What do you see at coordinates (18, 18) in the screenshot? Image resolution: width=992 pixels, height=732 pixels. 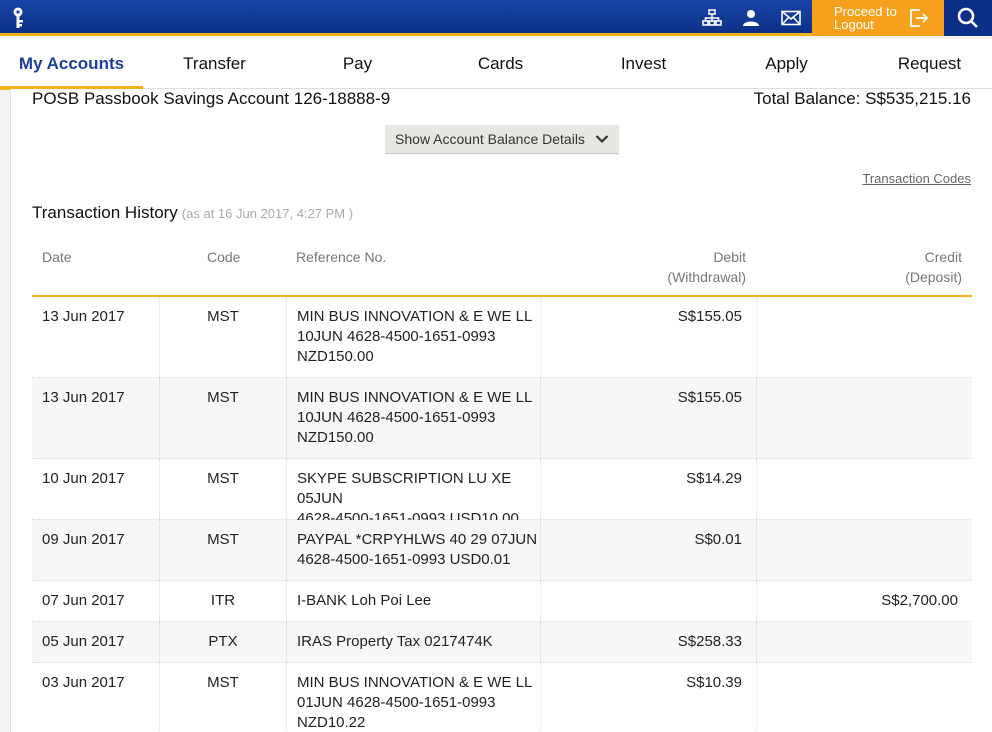 I see `logo-key-icon` at bounding box center [18, 18].